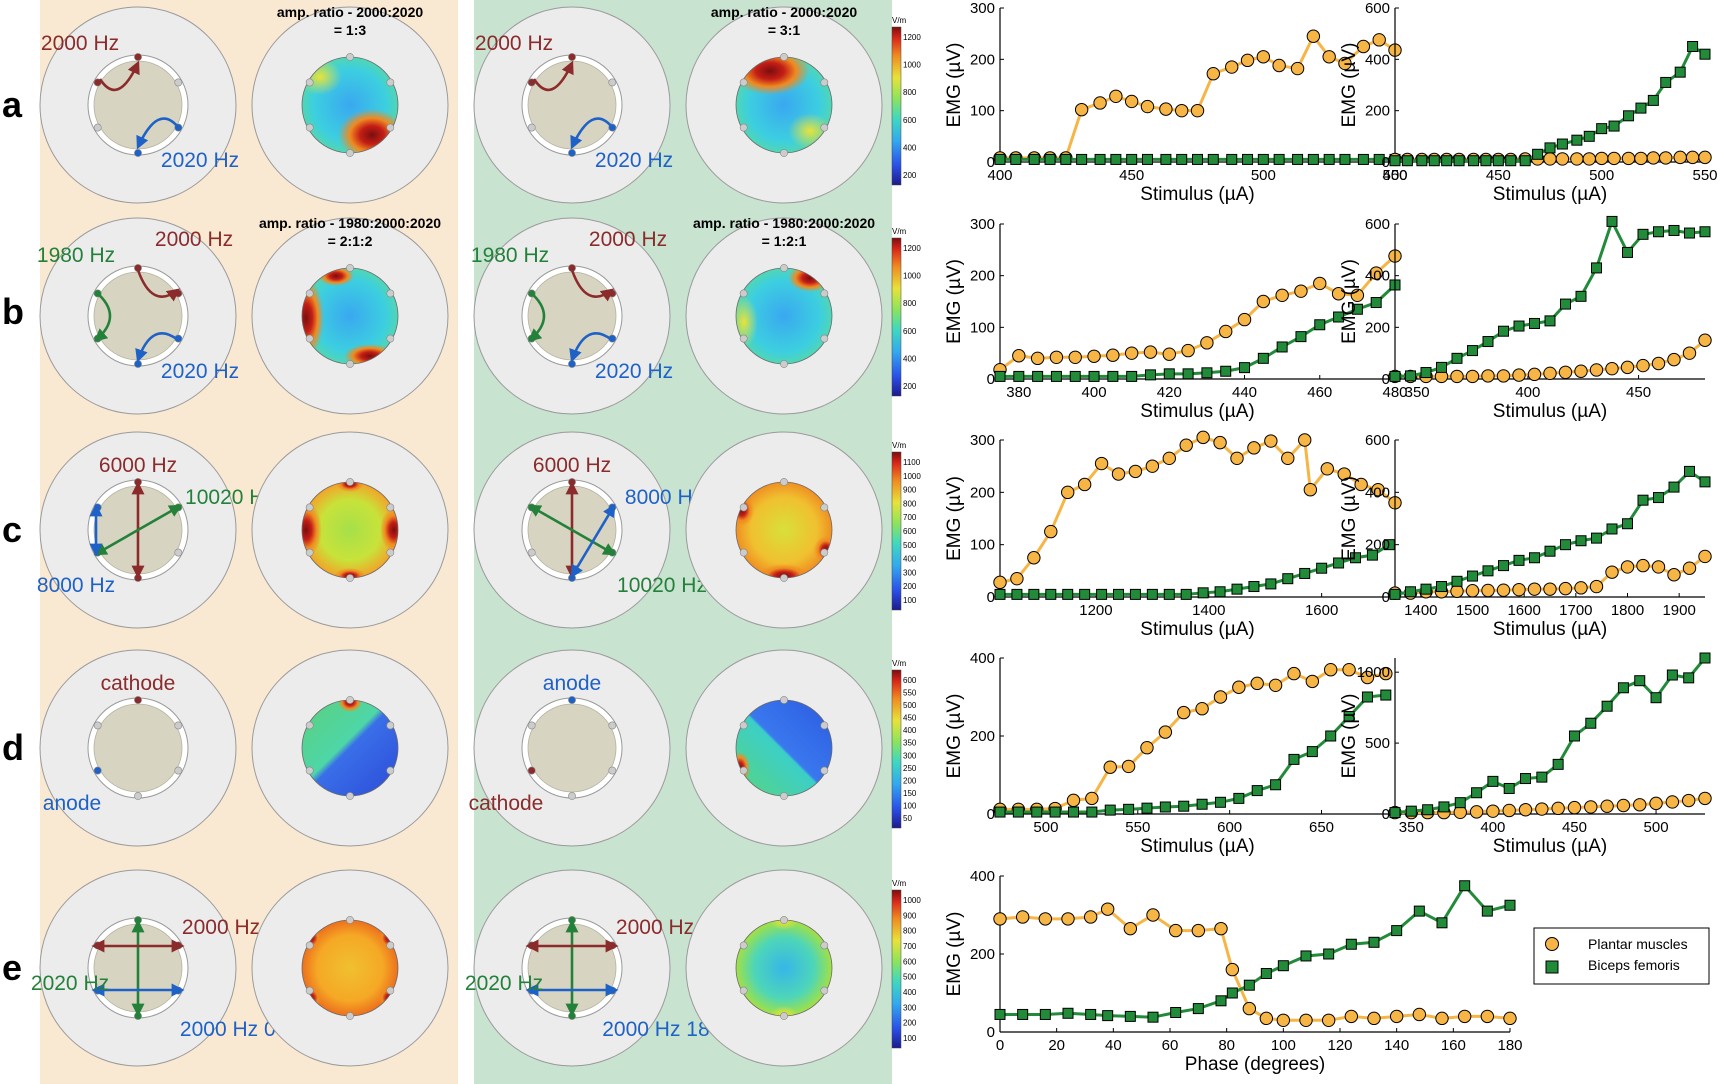  Describe the element at coordinates (634, 160) in the screenshot. I see `frequency-label: 2020 Hz` at that location.